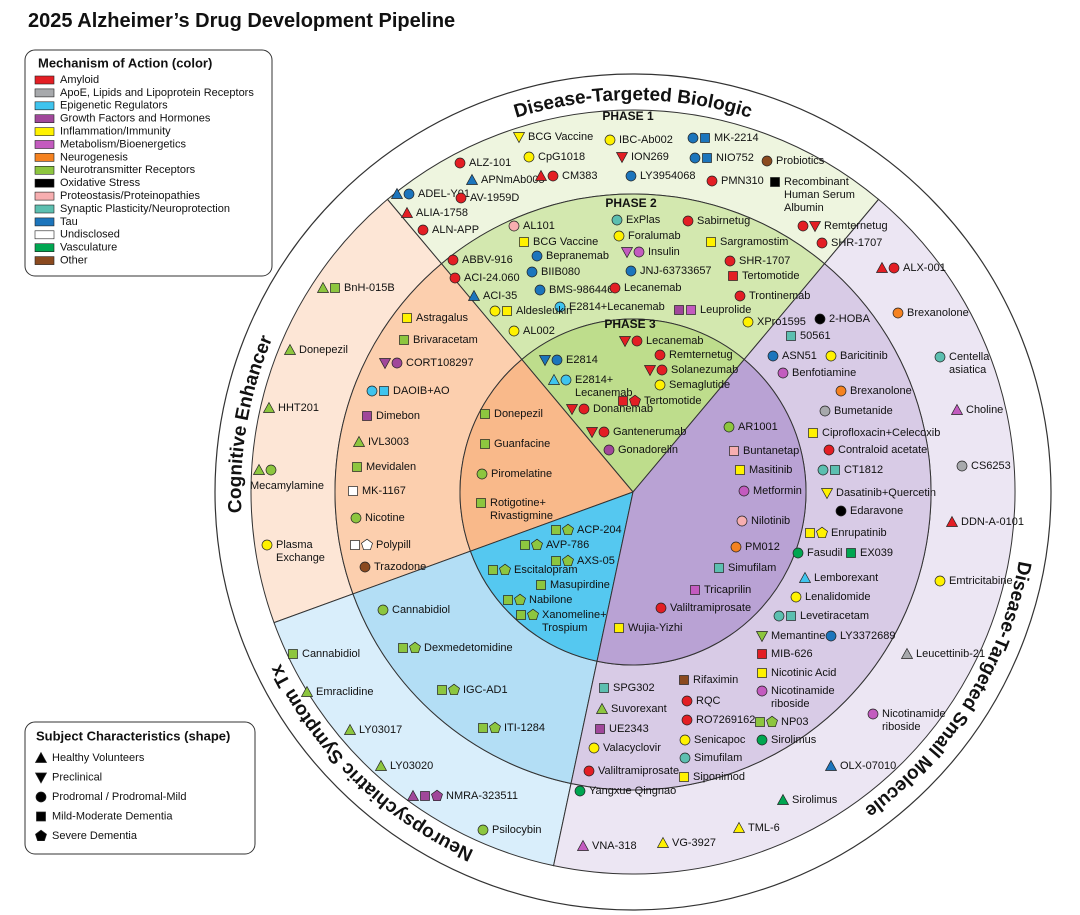  Describe the element at coordinates (537, 544) in the screenshot. I see `marker-pentagon` at that location.